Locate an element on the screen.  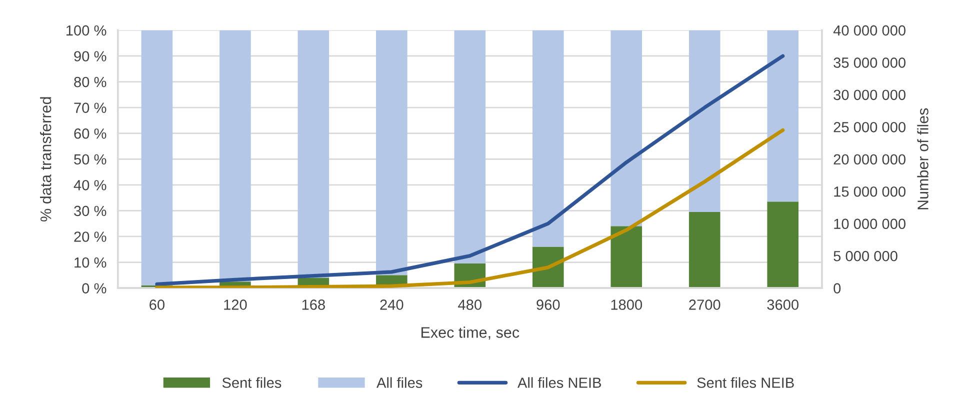
y-tick-label: 0 % is located at coordinates (94, 288).